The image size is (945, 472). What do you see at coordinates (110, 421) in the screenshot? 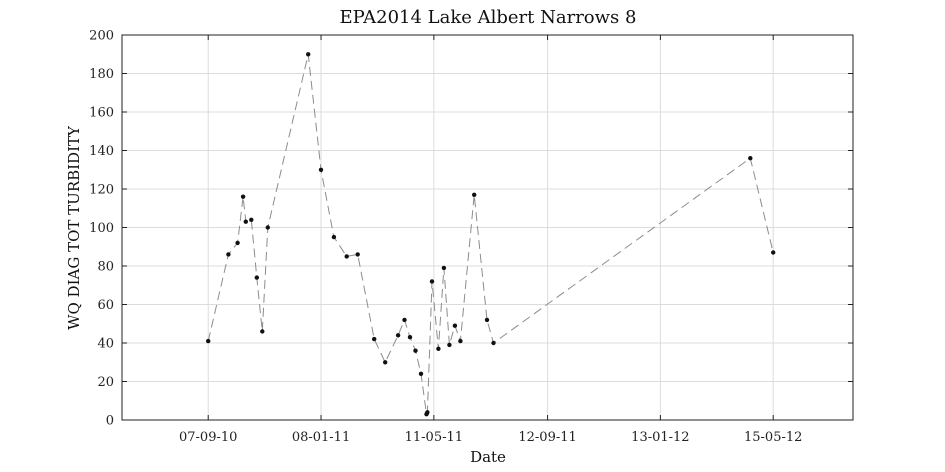
I see `y-tick-label: 0` at bounding box center [110, 421].